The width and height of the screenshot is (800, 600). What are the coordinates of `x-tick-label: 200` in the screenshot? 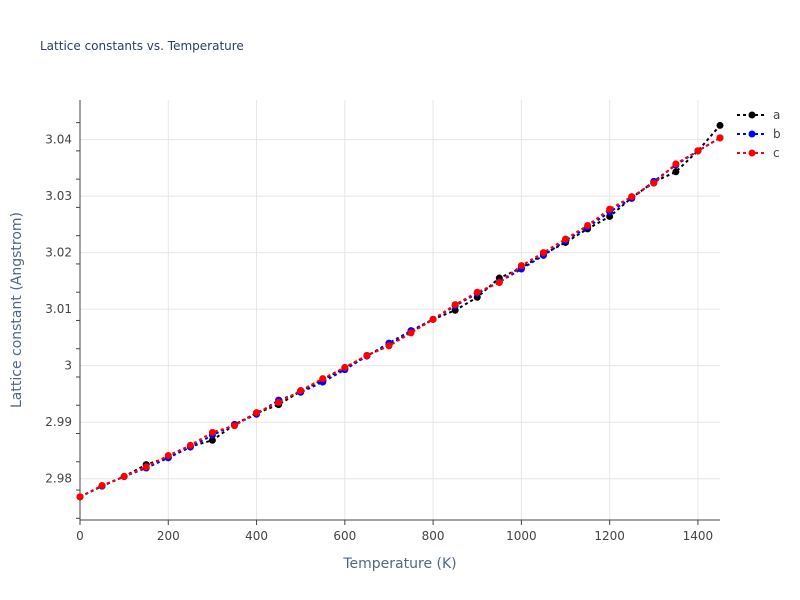 It's located at (168, 536).